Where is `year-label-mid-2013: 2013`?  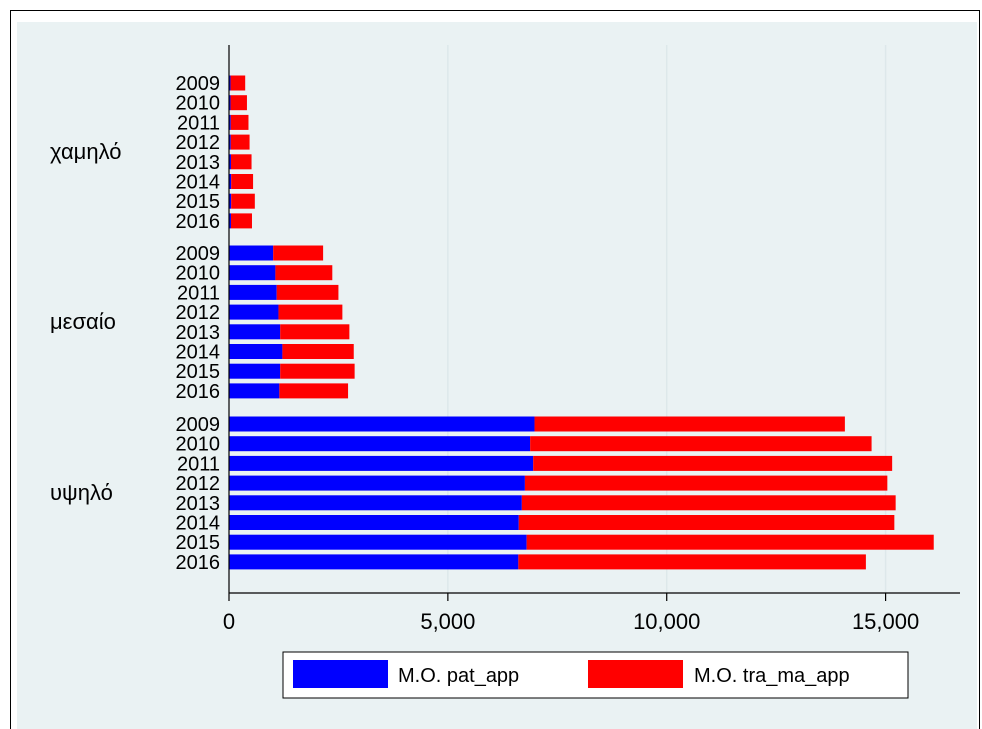
year-label-mid-2013: 2013 is located at coordinates (198, 333).